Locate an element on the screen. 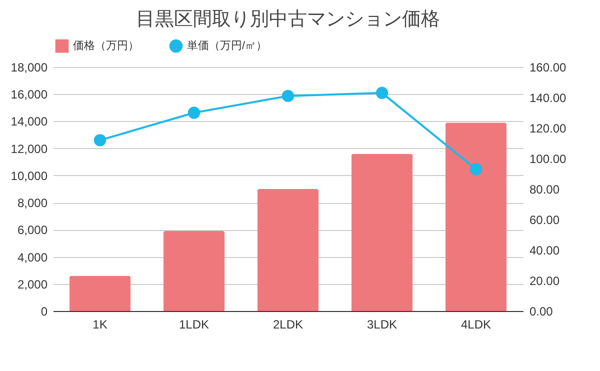  y-tick-label: 16,000 is located at coordinates (29, 95).